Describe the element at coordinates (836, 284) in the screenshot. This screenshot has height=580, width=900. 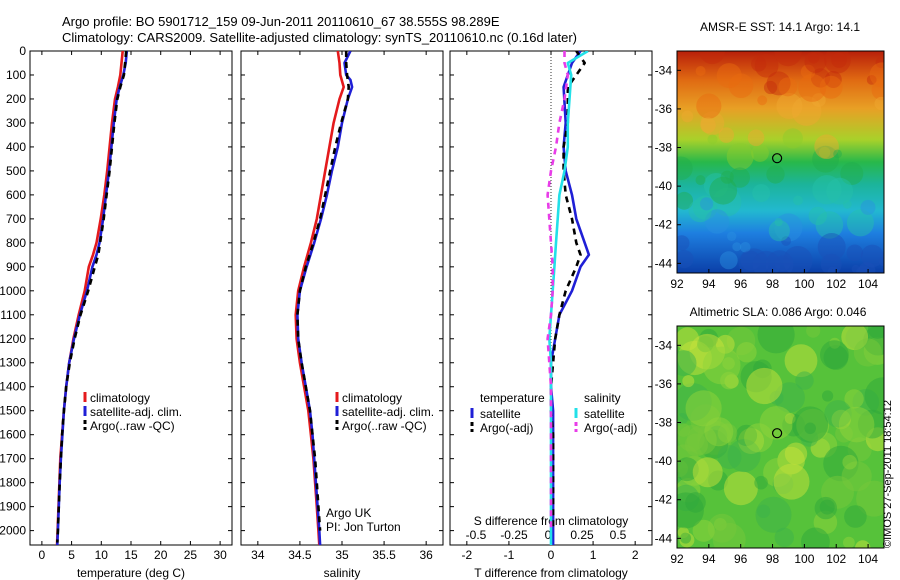
I see `map-x-tick-label: 102` at that location.